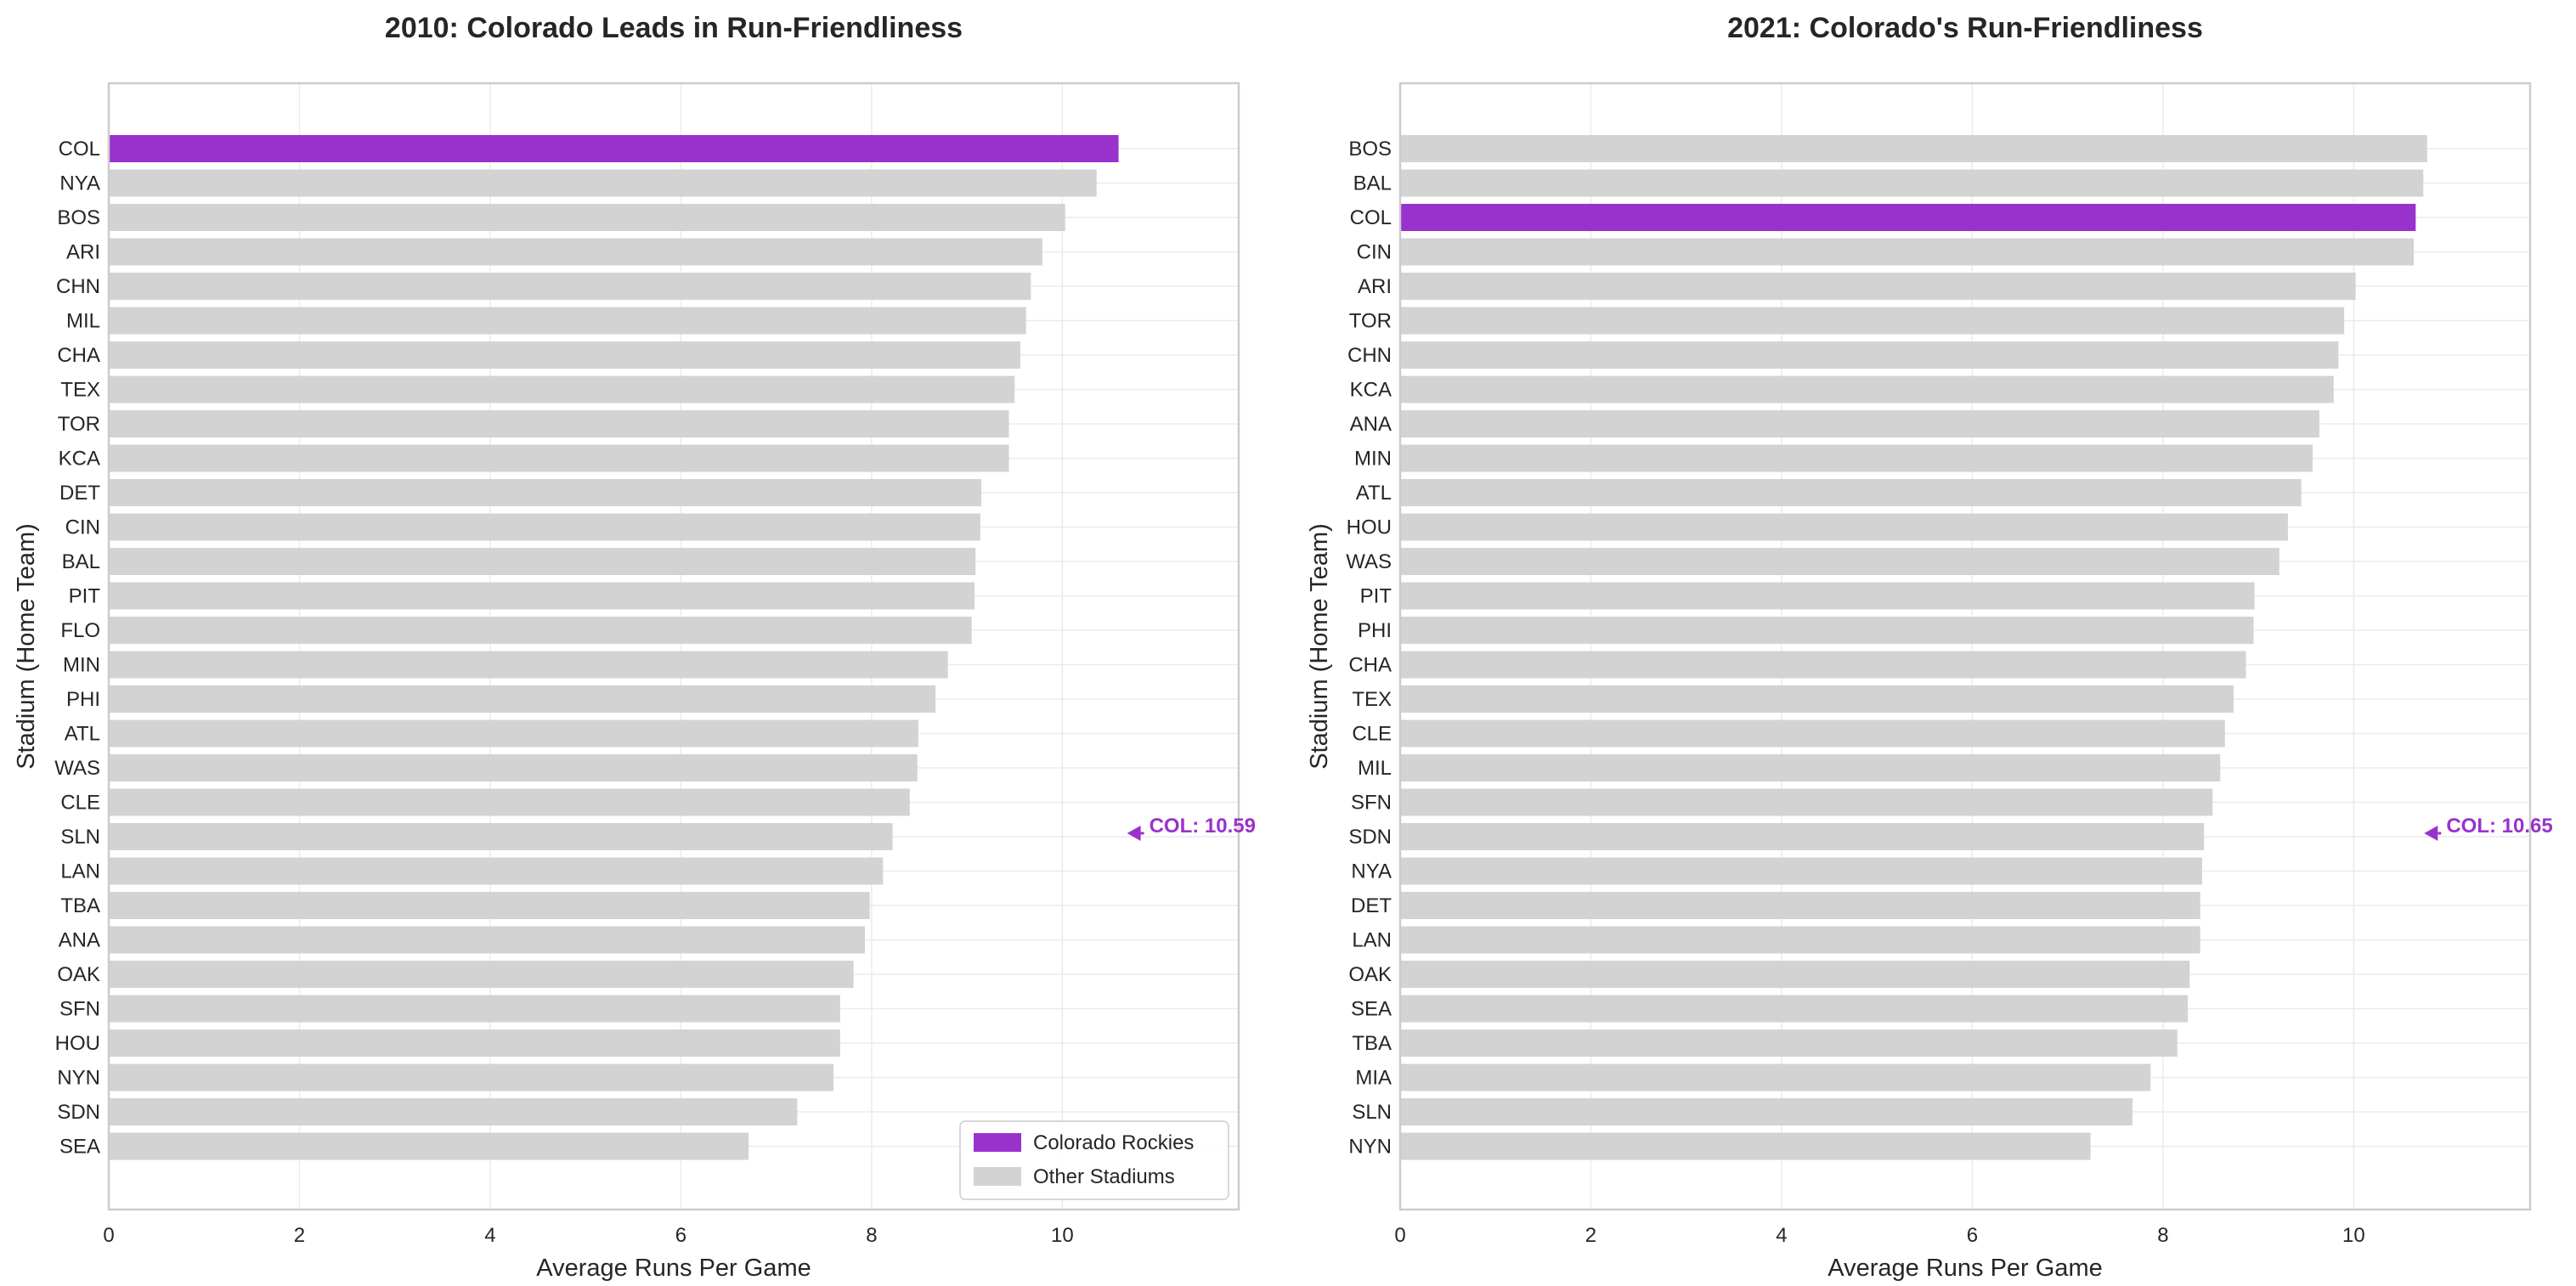 Image resolution: width=2576 pixels, height=1286 pixels. I want to click on bar-was, so click(1839, 561).